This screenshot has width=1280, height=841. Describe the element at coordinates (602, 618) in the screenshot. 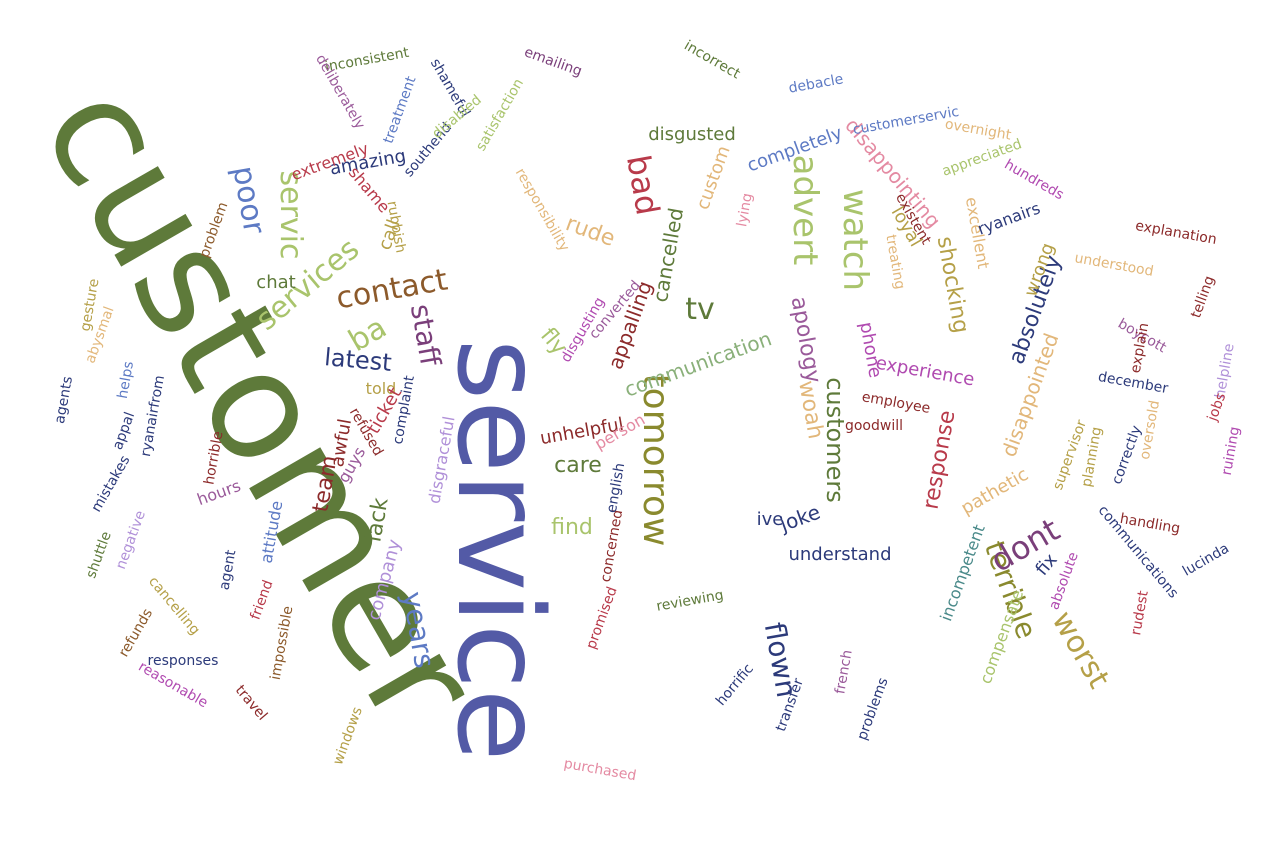

I see `word-promised: promised` at that location.